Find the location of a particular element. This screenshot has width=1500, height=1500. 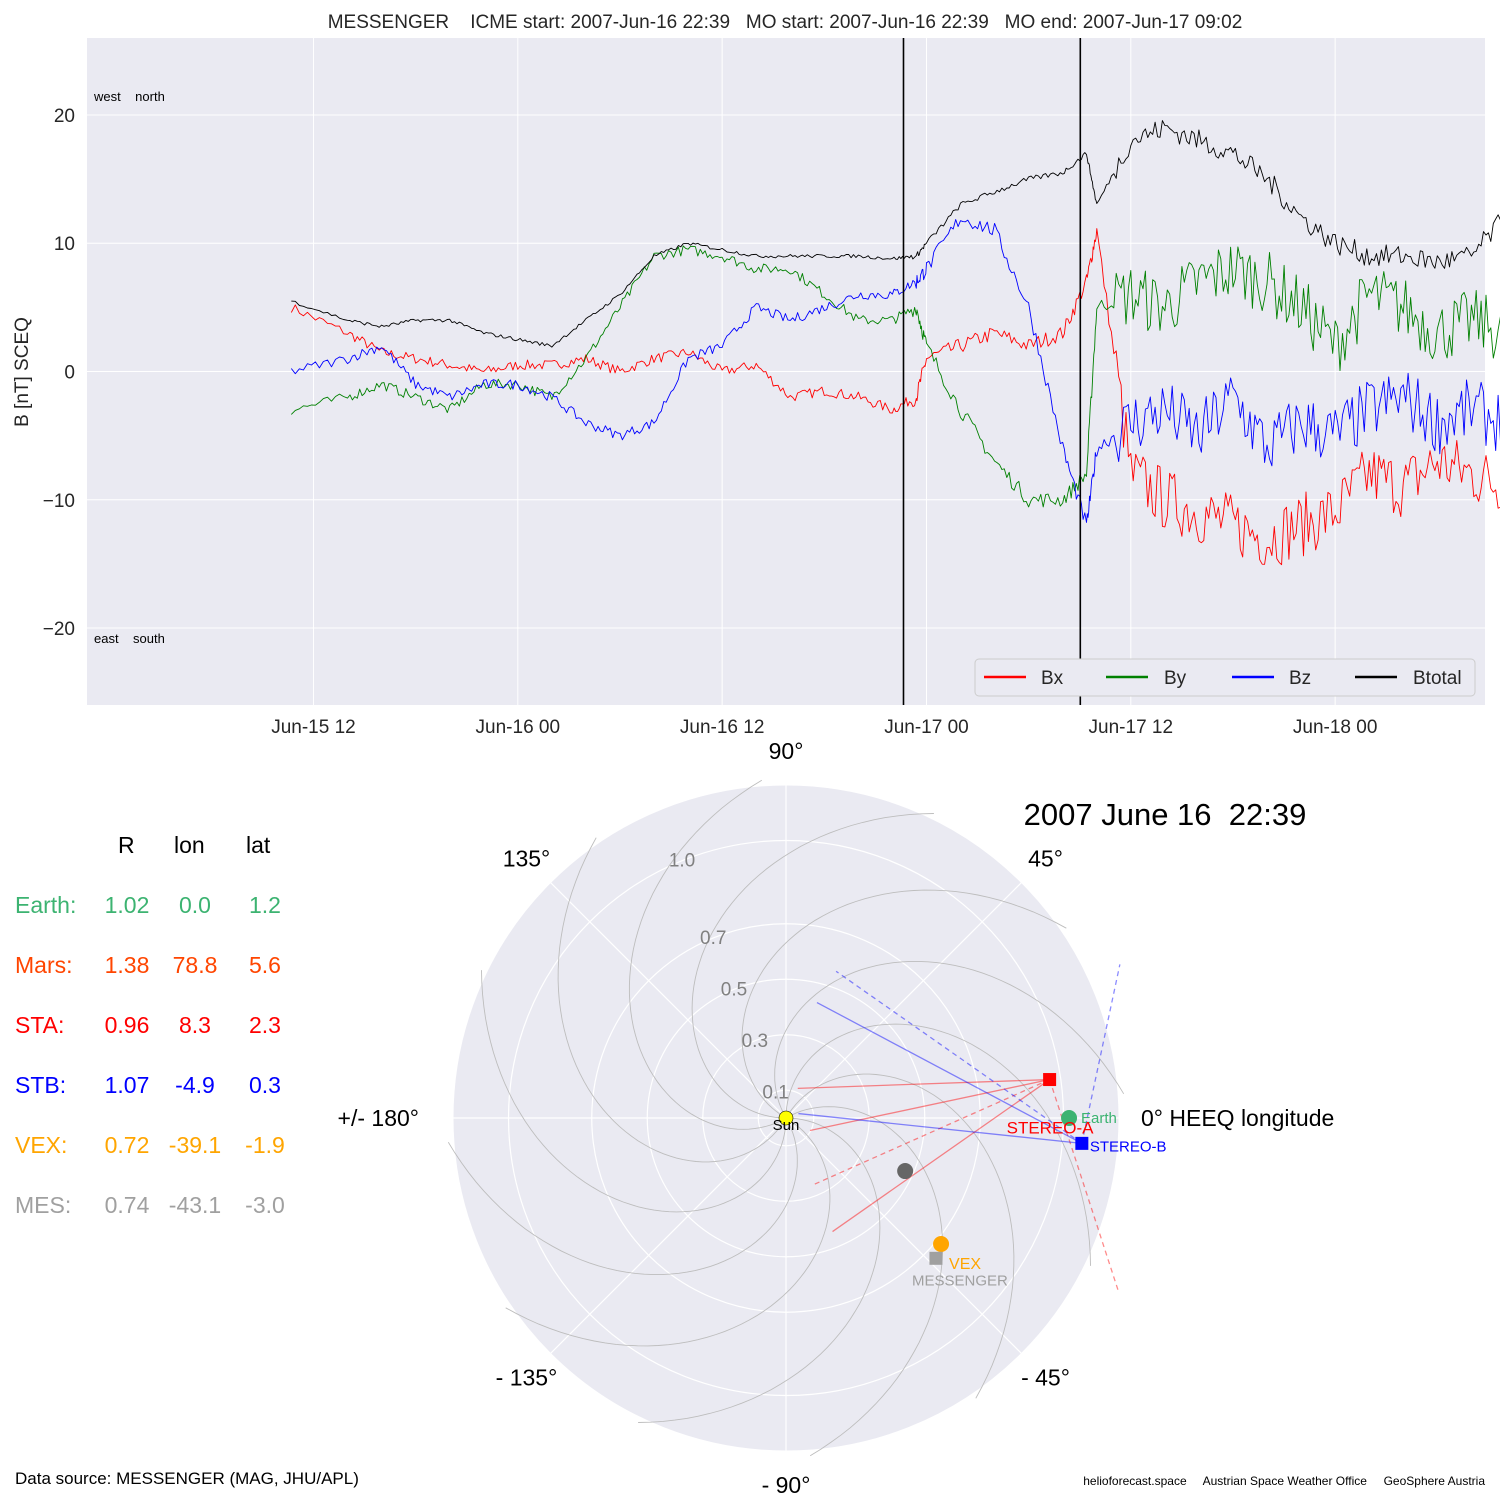

stereo-a-marker is located at coordinates (1050, 1080).